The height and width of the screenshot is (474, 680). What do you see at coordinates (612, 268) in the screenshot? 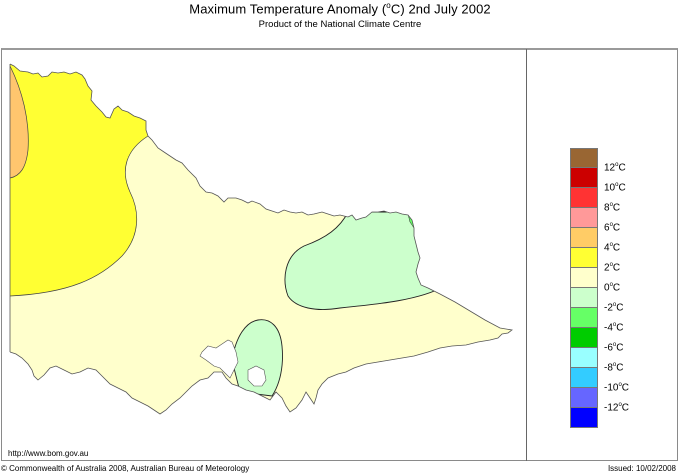
I see `legend-label: 2oC` at bounding box center [612, 268].